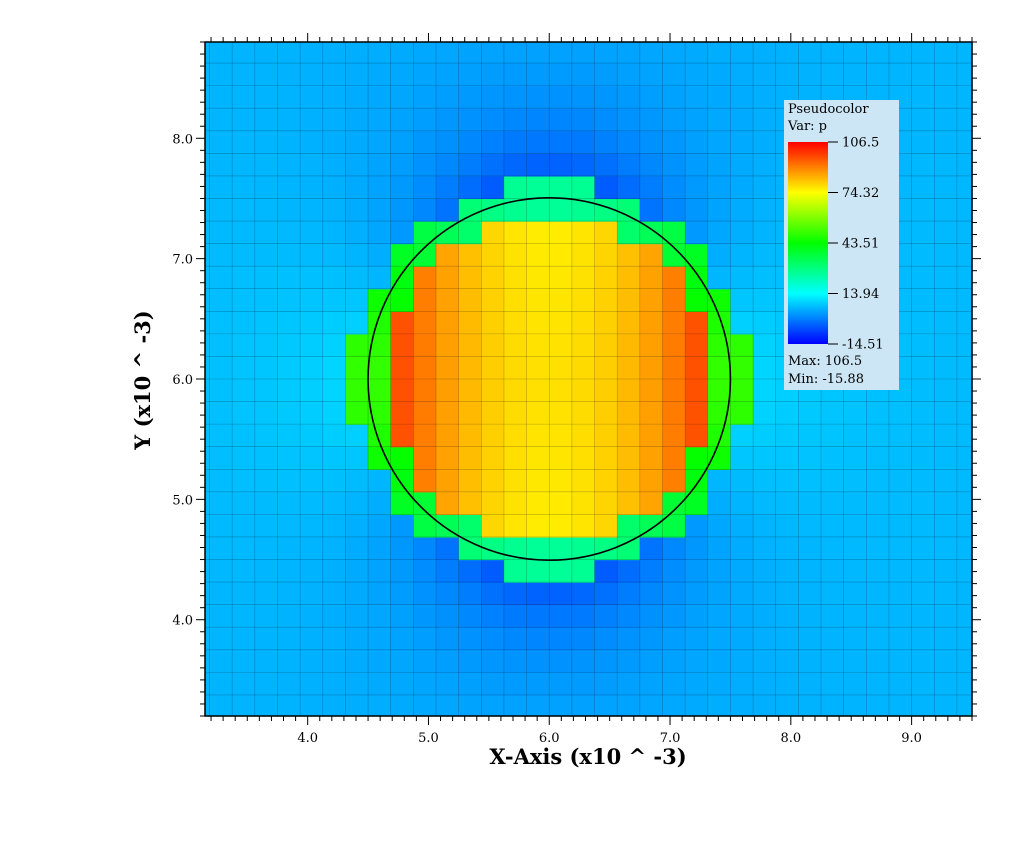 This screenshot has height=844, width=1024. I want to click on x-tick-label: 8.0, so click(790, 738).